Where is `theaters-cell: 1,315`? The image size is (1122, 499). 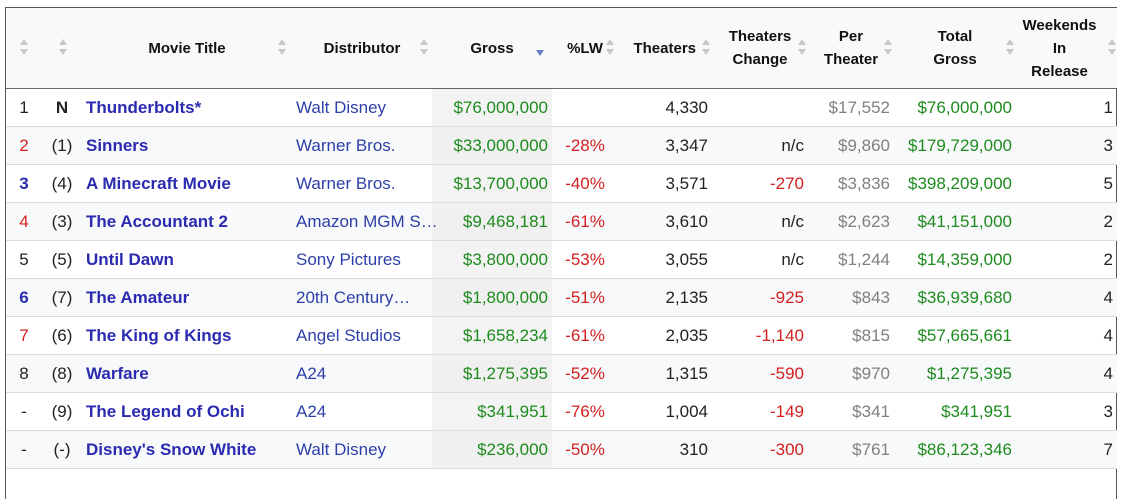
theaters-cell: 1,315 is located at coordinates (665, 373).